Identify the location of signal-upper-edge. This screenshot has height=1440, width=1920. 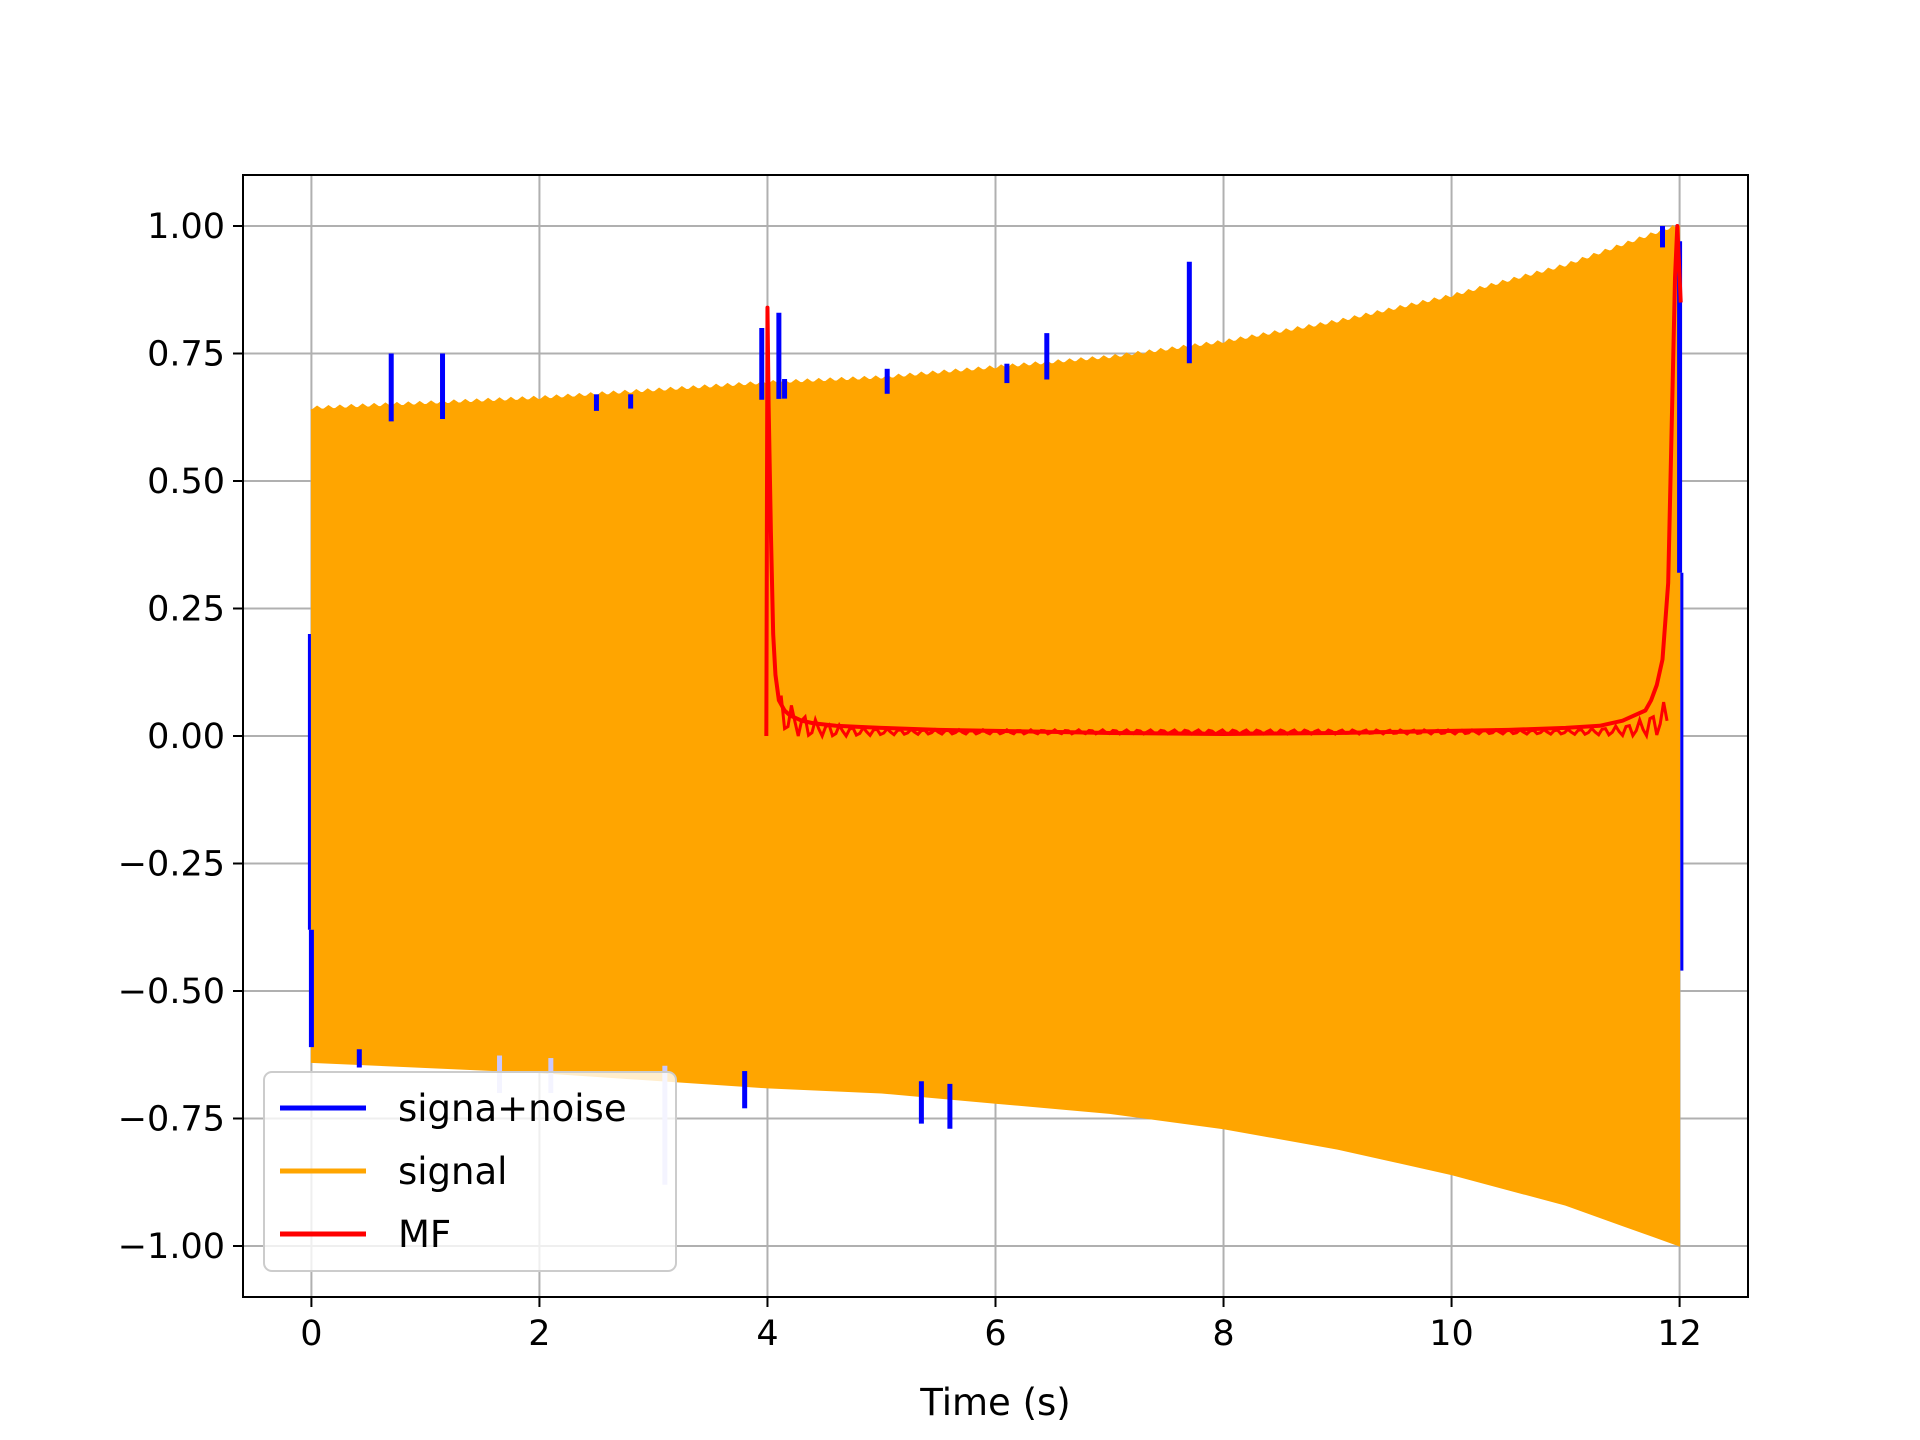
(992, 318).